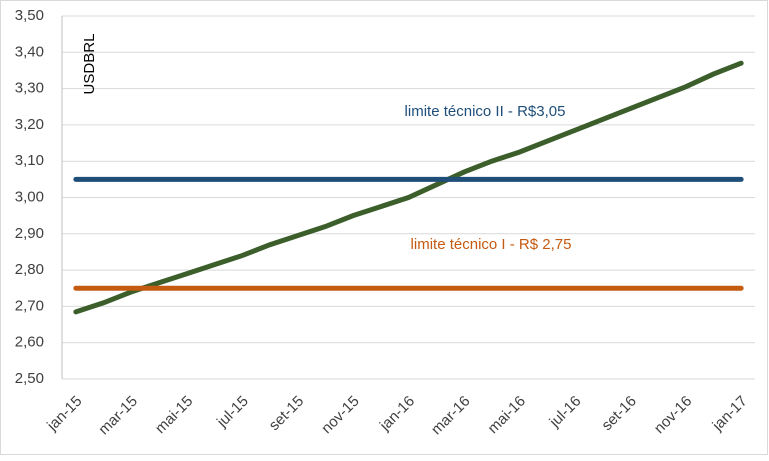 The image size is (769, 461). I want to click on y-tick-label: 2,60, so click(29, 342).